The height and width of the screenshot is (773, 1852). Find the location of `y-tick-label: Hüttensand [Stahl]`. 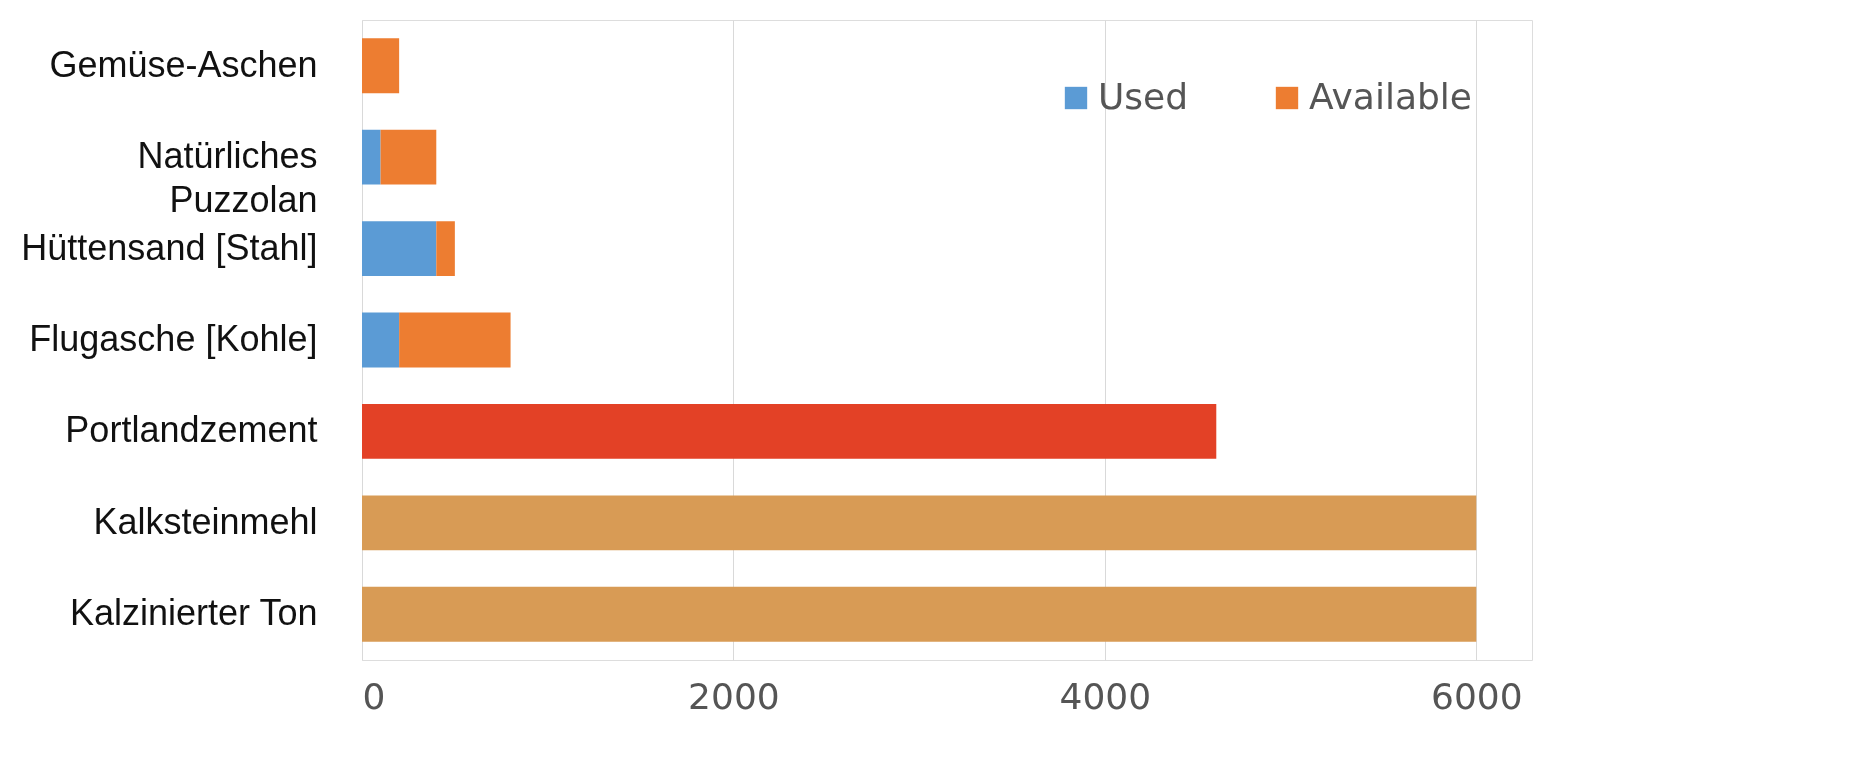

y-tick-label: Hüttensand [Stahl] is located at coordinates (169, 247).